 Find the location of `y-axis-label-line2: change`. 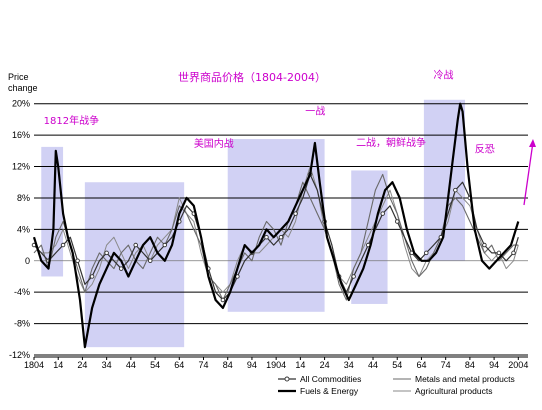

y-axis-label-line2: change is located at coordinates (23, 88).